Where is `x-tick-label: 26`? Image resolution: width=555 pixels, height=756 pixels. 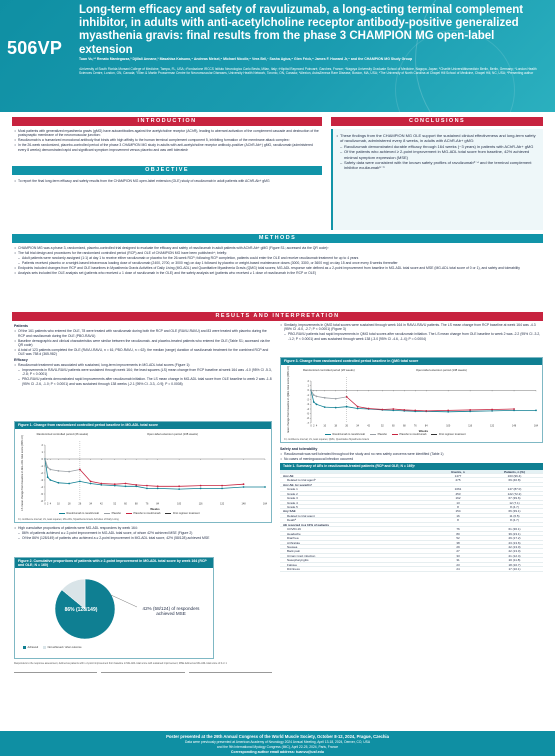
x-tick-label: 26 is located at coordinates (80, 504).